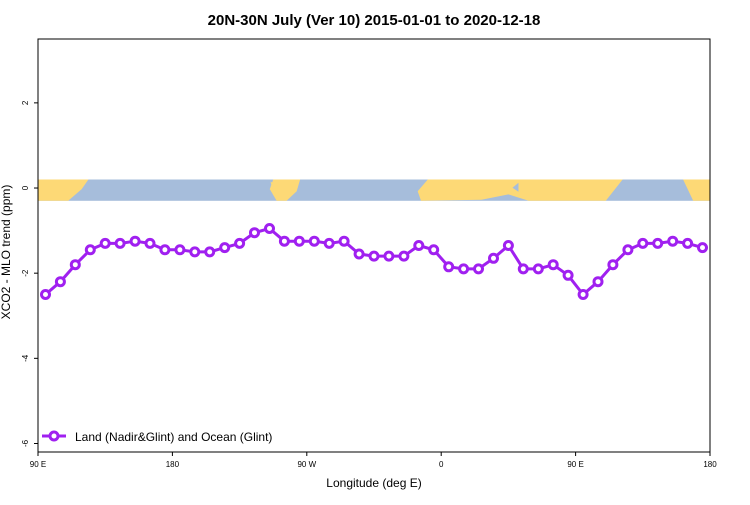 The width and height of the screenshot is (750, 505). I want to click on y-tick-label: 0, so click(25, 187).